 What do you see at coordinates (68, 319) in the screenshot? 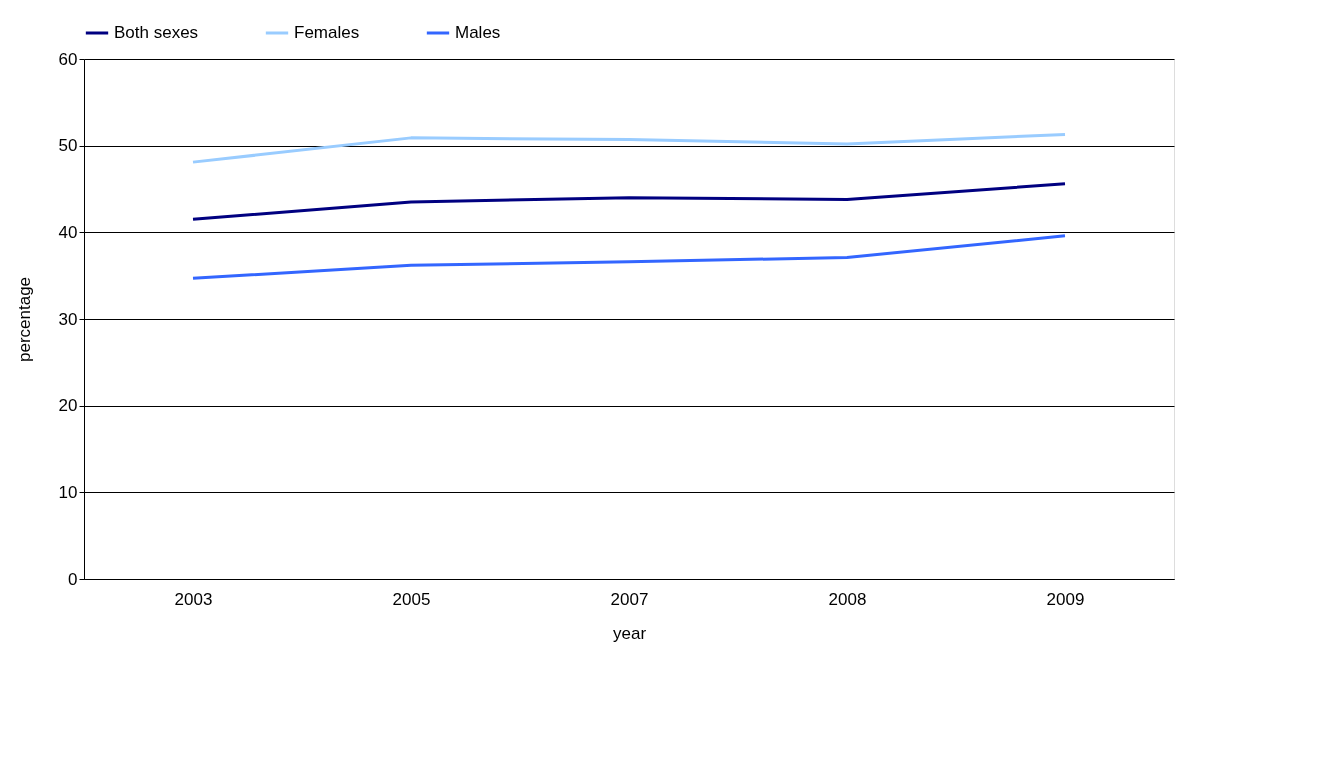
I see `y-tick-label: 30` at bounding box center [68, 319].